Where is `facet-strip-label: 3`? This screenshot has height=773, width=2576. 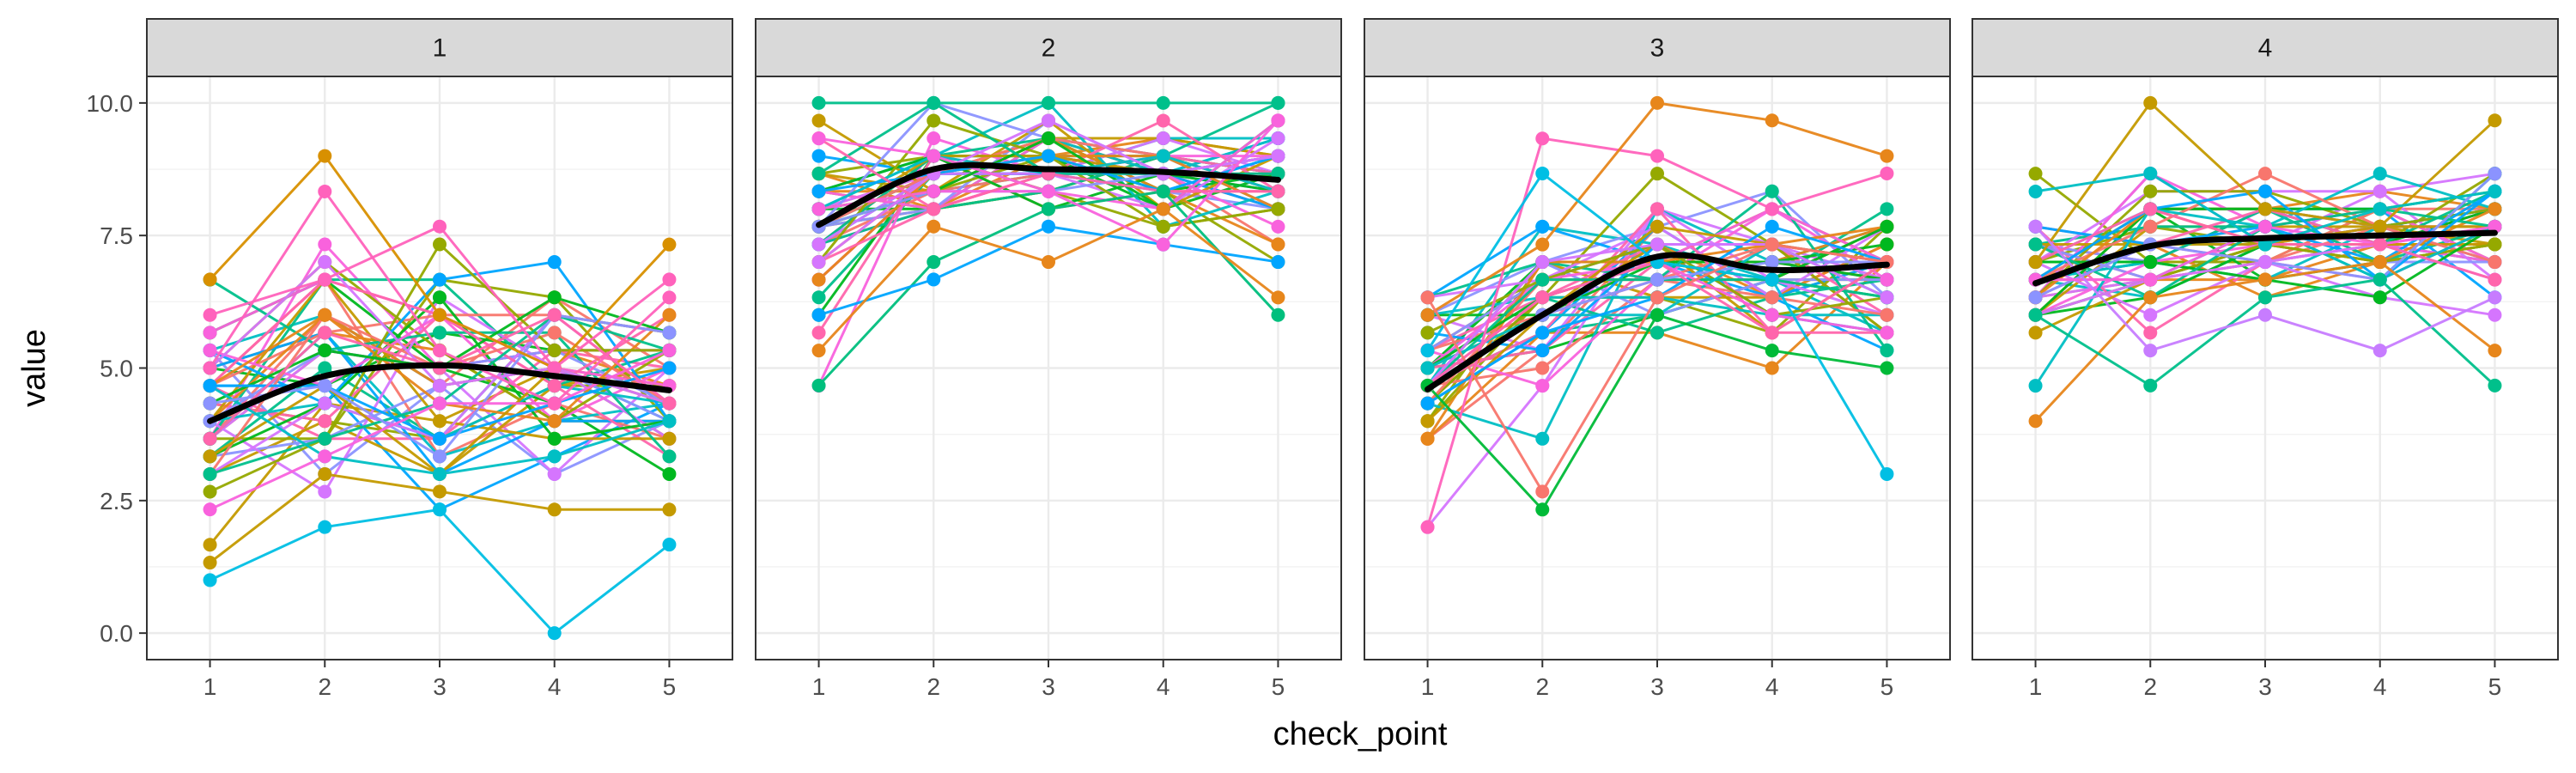
facet-strip-label: 3 is located at coordinates (1657, 48).